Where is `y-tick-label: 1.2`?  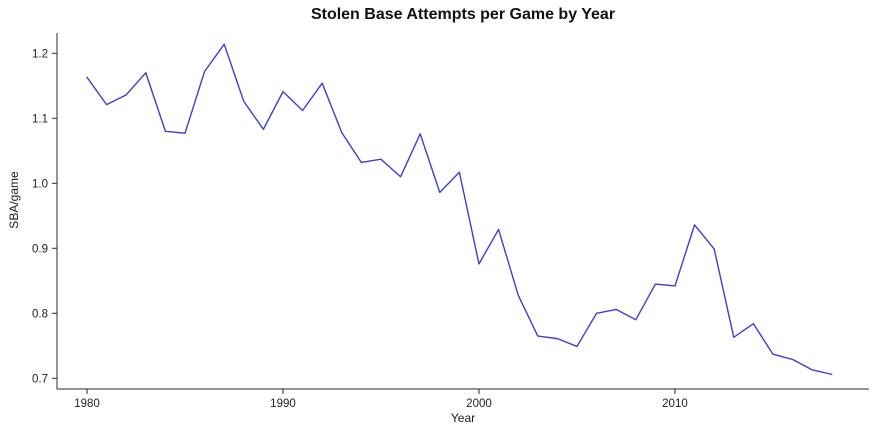 y-tick-label: 1.2 is located at coordinates (40, 54).